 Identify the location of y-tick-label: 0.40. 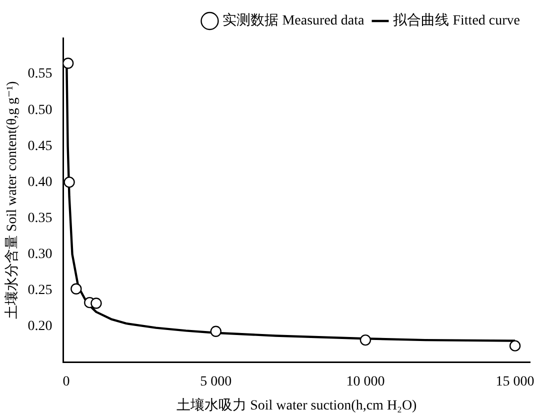
(40, 182).